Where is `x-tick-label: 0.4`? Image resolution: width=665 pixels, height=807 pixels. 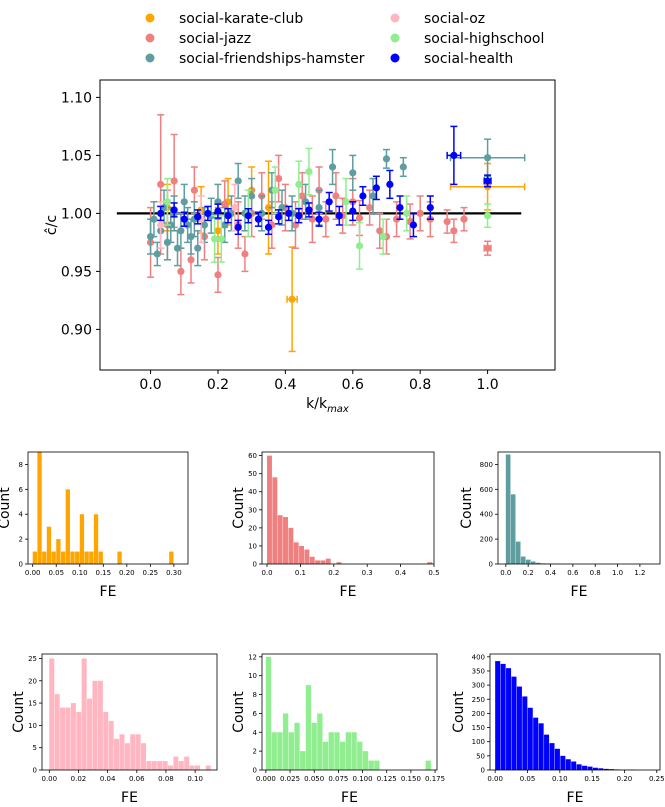 x-tick-label: 0.4 is located at coordinates (285, 385).